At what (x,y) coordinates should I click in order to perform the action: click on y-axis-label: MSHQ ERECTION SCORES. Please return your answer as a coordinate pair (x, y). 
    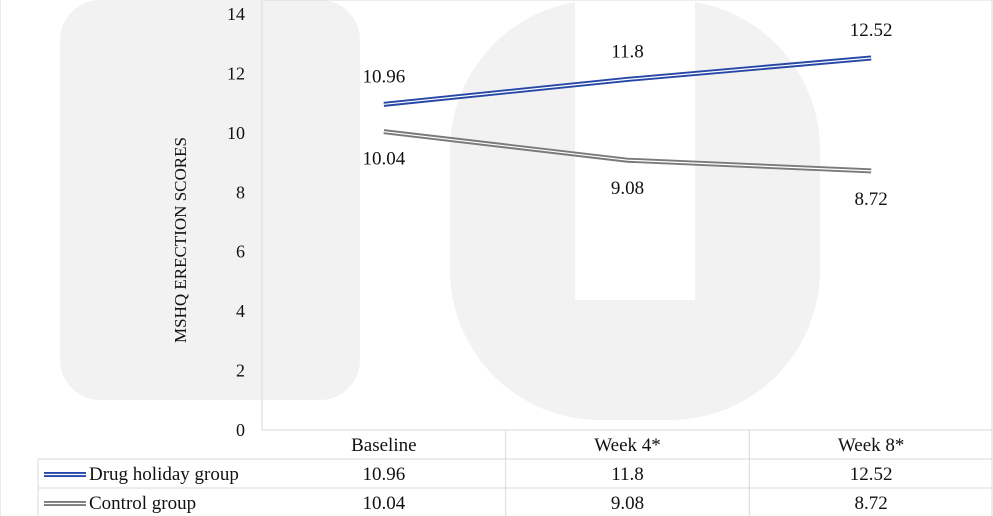
    Looking at the image, I should click on (180, 240).